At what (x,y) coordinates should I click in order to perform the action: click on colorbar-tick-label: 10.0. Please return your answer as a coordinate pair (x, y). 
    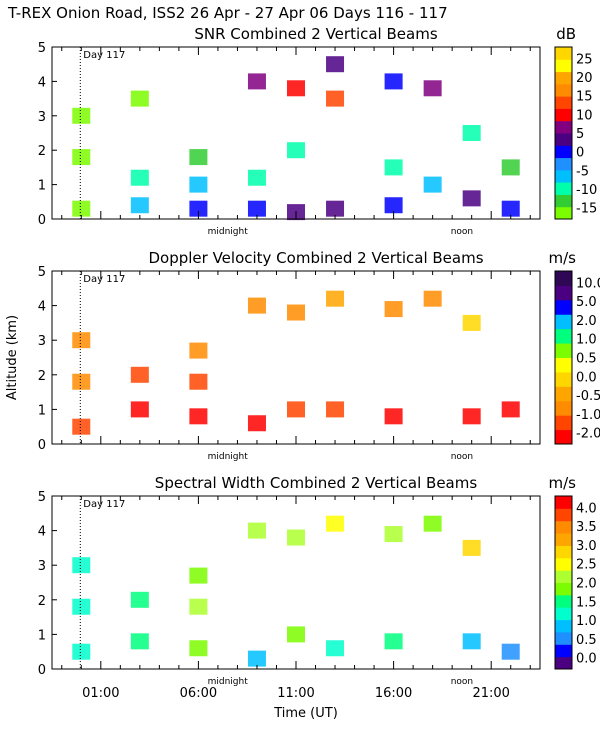
    Looking at the image, I should click on (588, 283).